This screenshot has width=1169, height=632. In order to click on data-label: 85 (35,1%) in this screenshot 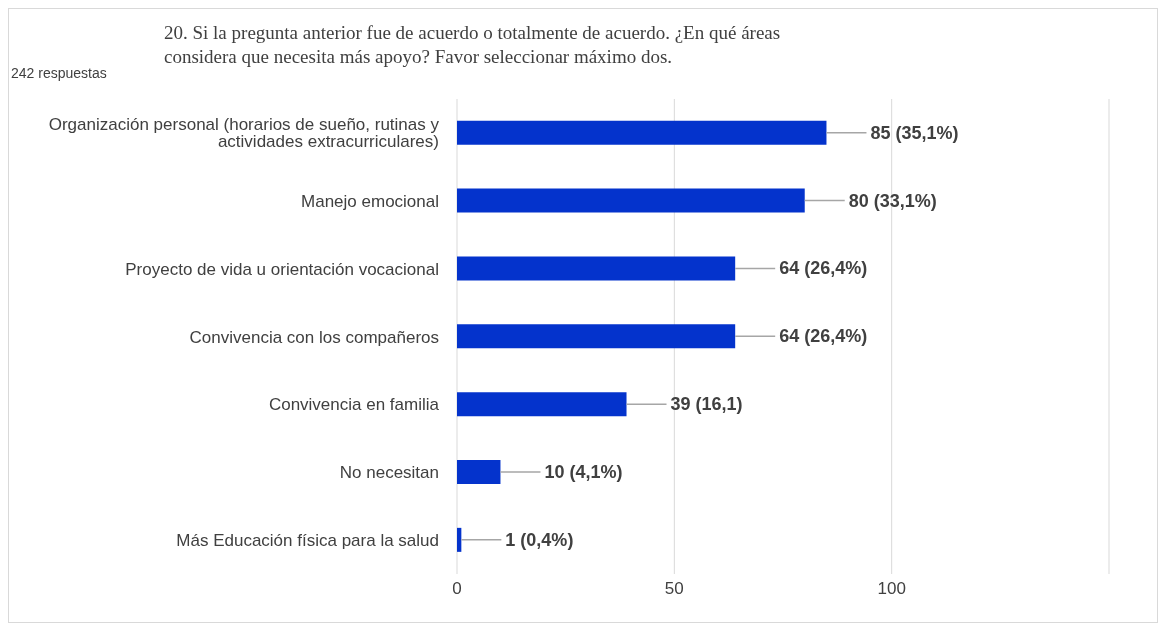, I will do `click(914, 132)`.